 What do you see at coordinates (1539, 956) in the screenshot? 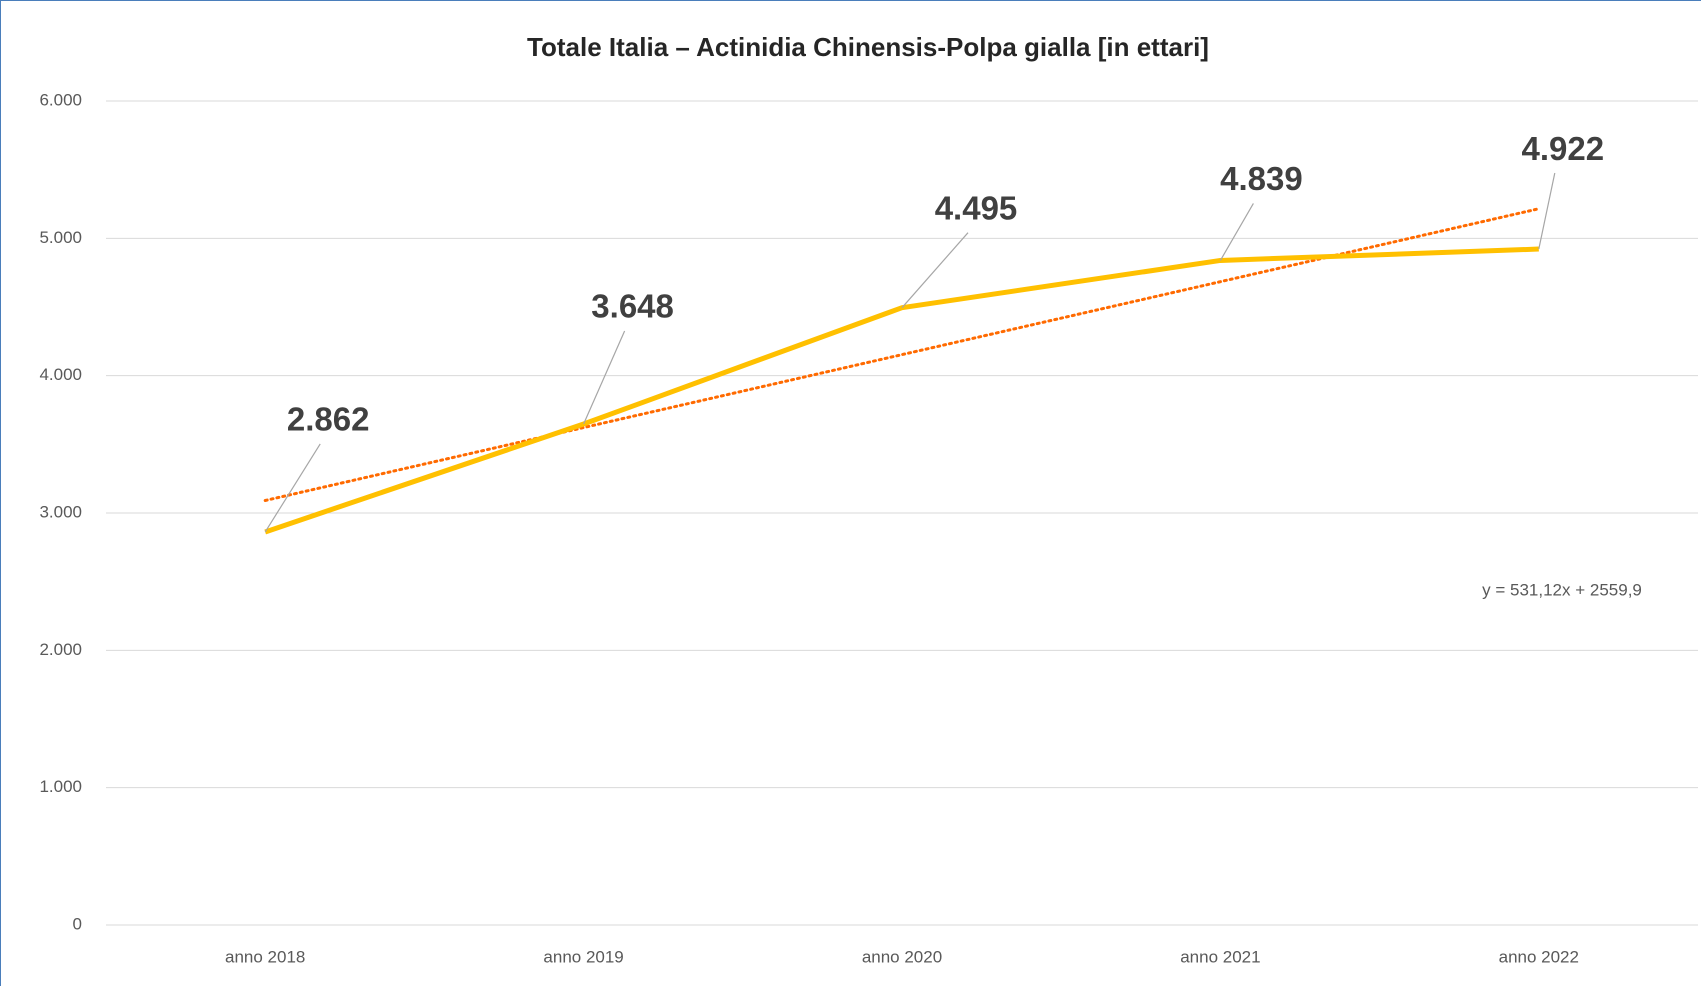
I see `x-tick-label: anno 2022` at bounding box center [1539, 956].